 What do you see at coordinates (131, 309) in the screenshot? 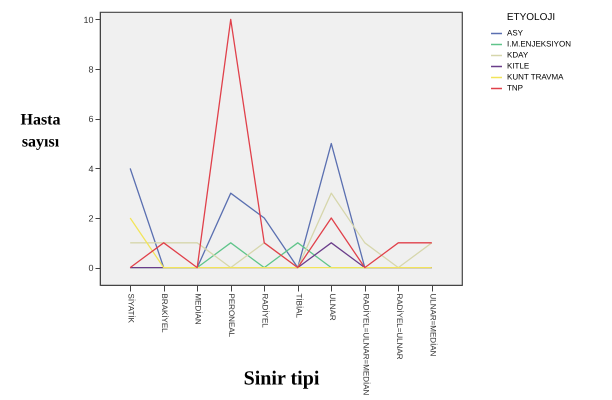
I see `x-tick-label: SİYATİK` at bounding box center [131, 309].